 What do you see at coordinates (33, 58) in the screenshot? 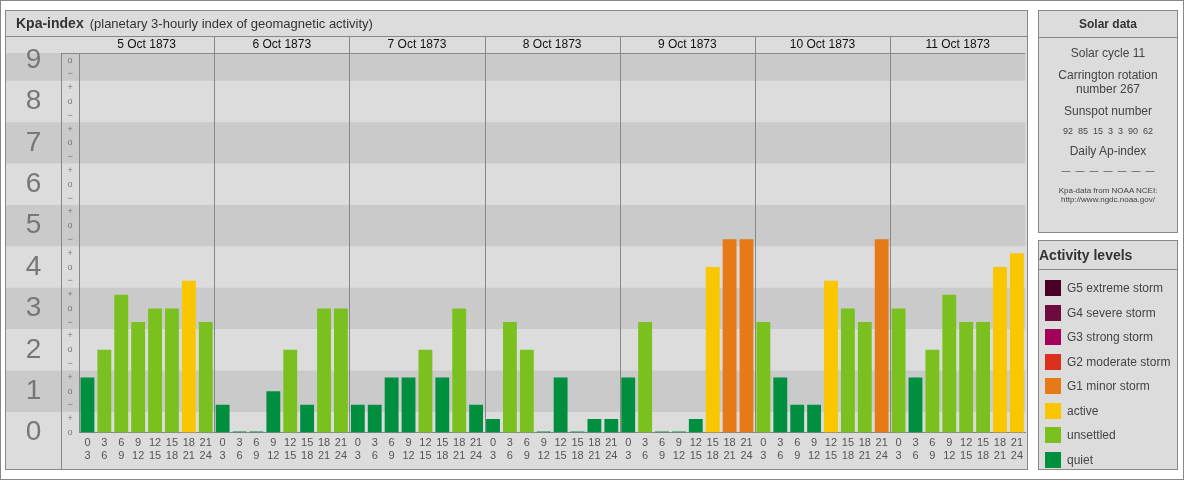
I see `y-tick-label: 9` at bounding box center [33, 58].